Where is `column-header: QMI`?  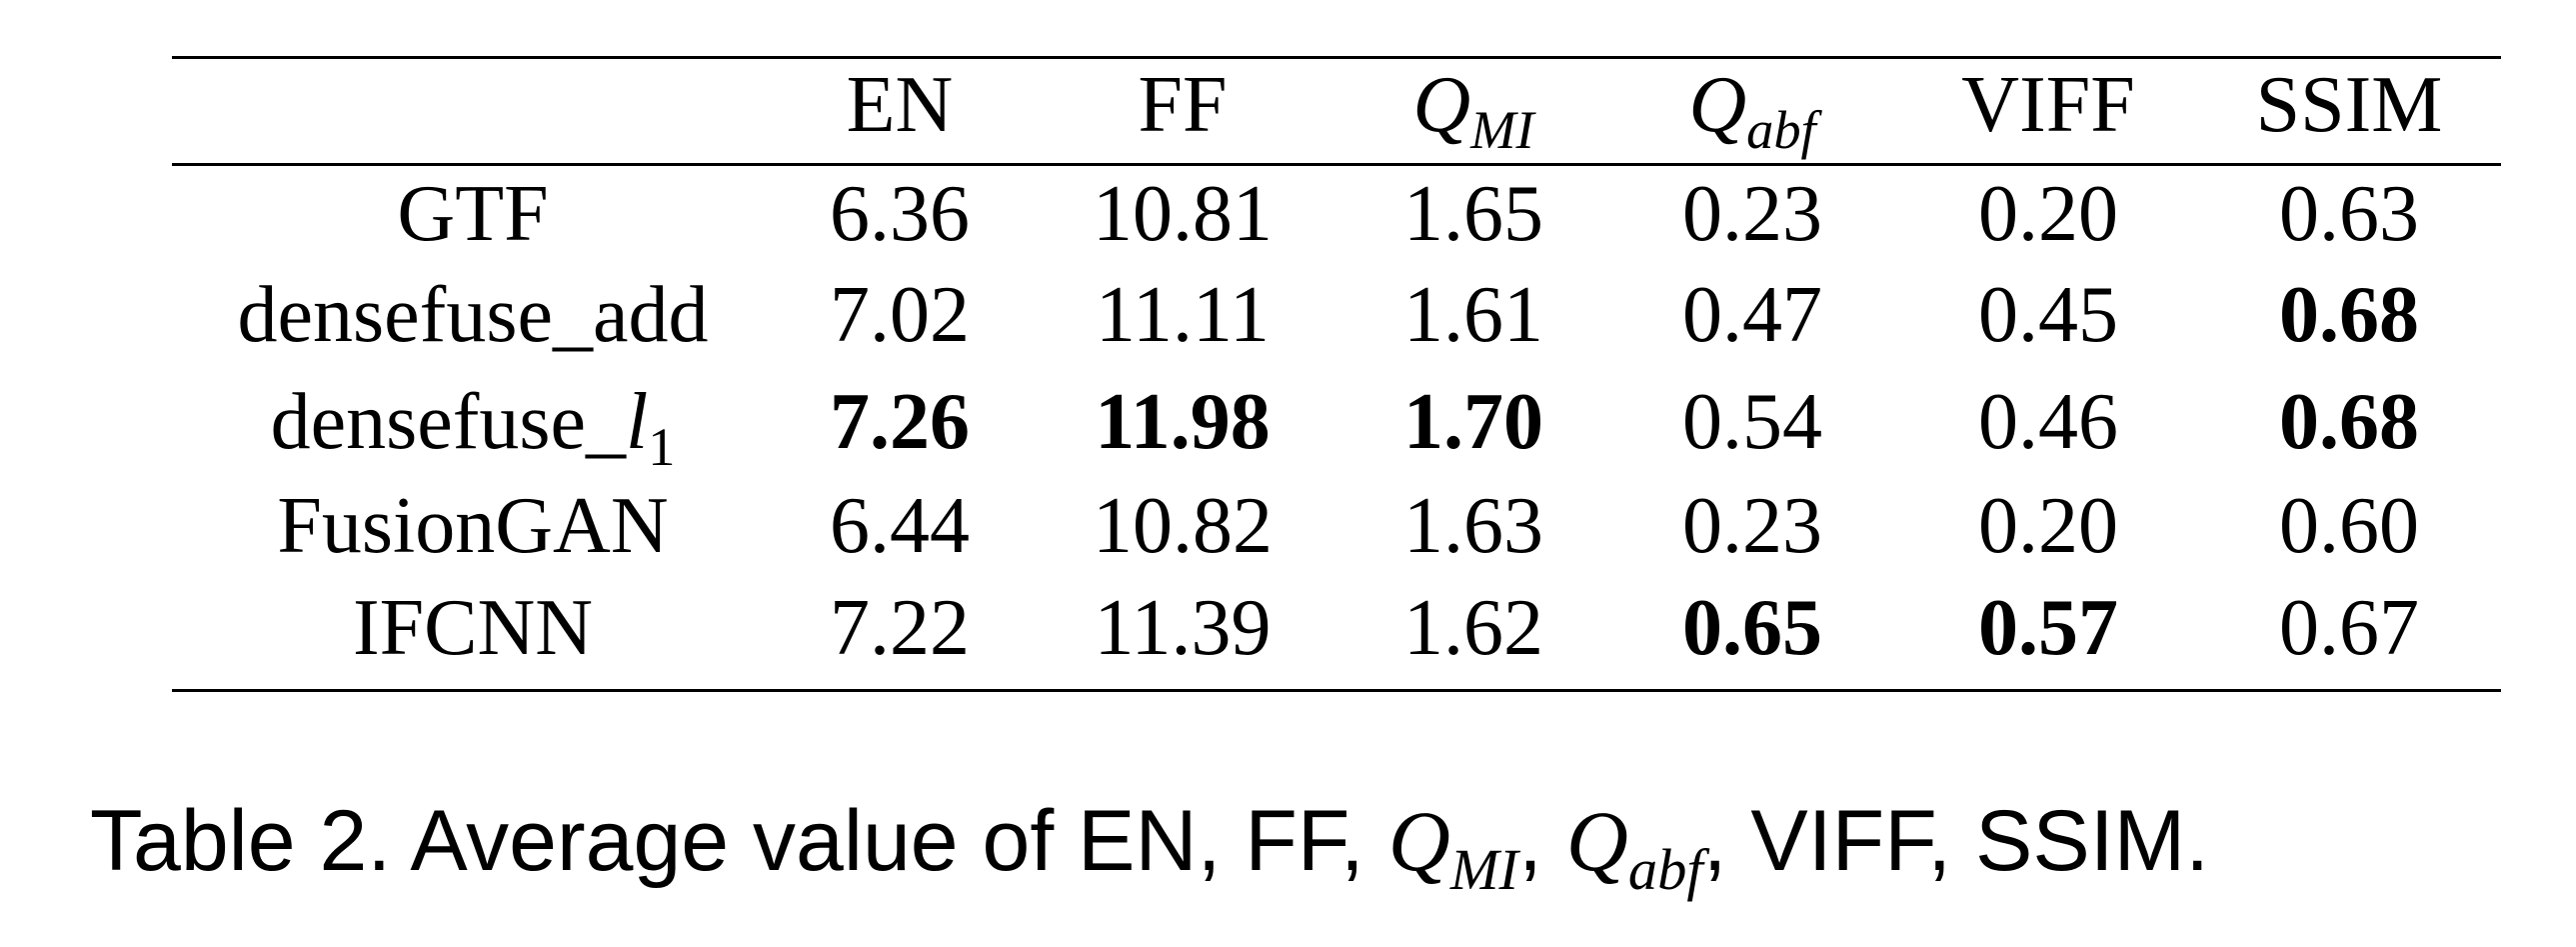 column-header: QMI is located at coordinates (1472, 111).